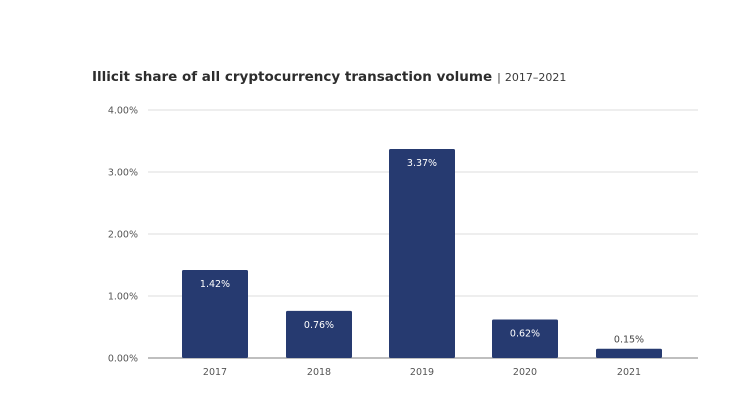 The image size is (740, 406). I want to click on x-tick-label: 2021, so click(629, 372).